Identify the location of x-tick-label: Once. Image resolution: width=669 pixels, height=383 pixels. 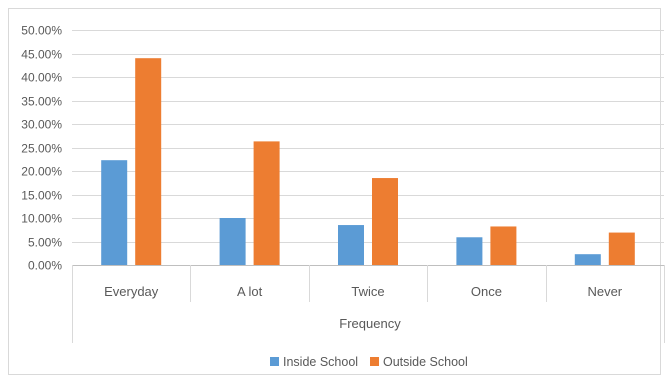
(486, 291).